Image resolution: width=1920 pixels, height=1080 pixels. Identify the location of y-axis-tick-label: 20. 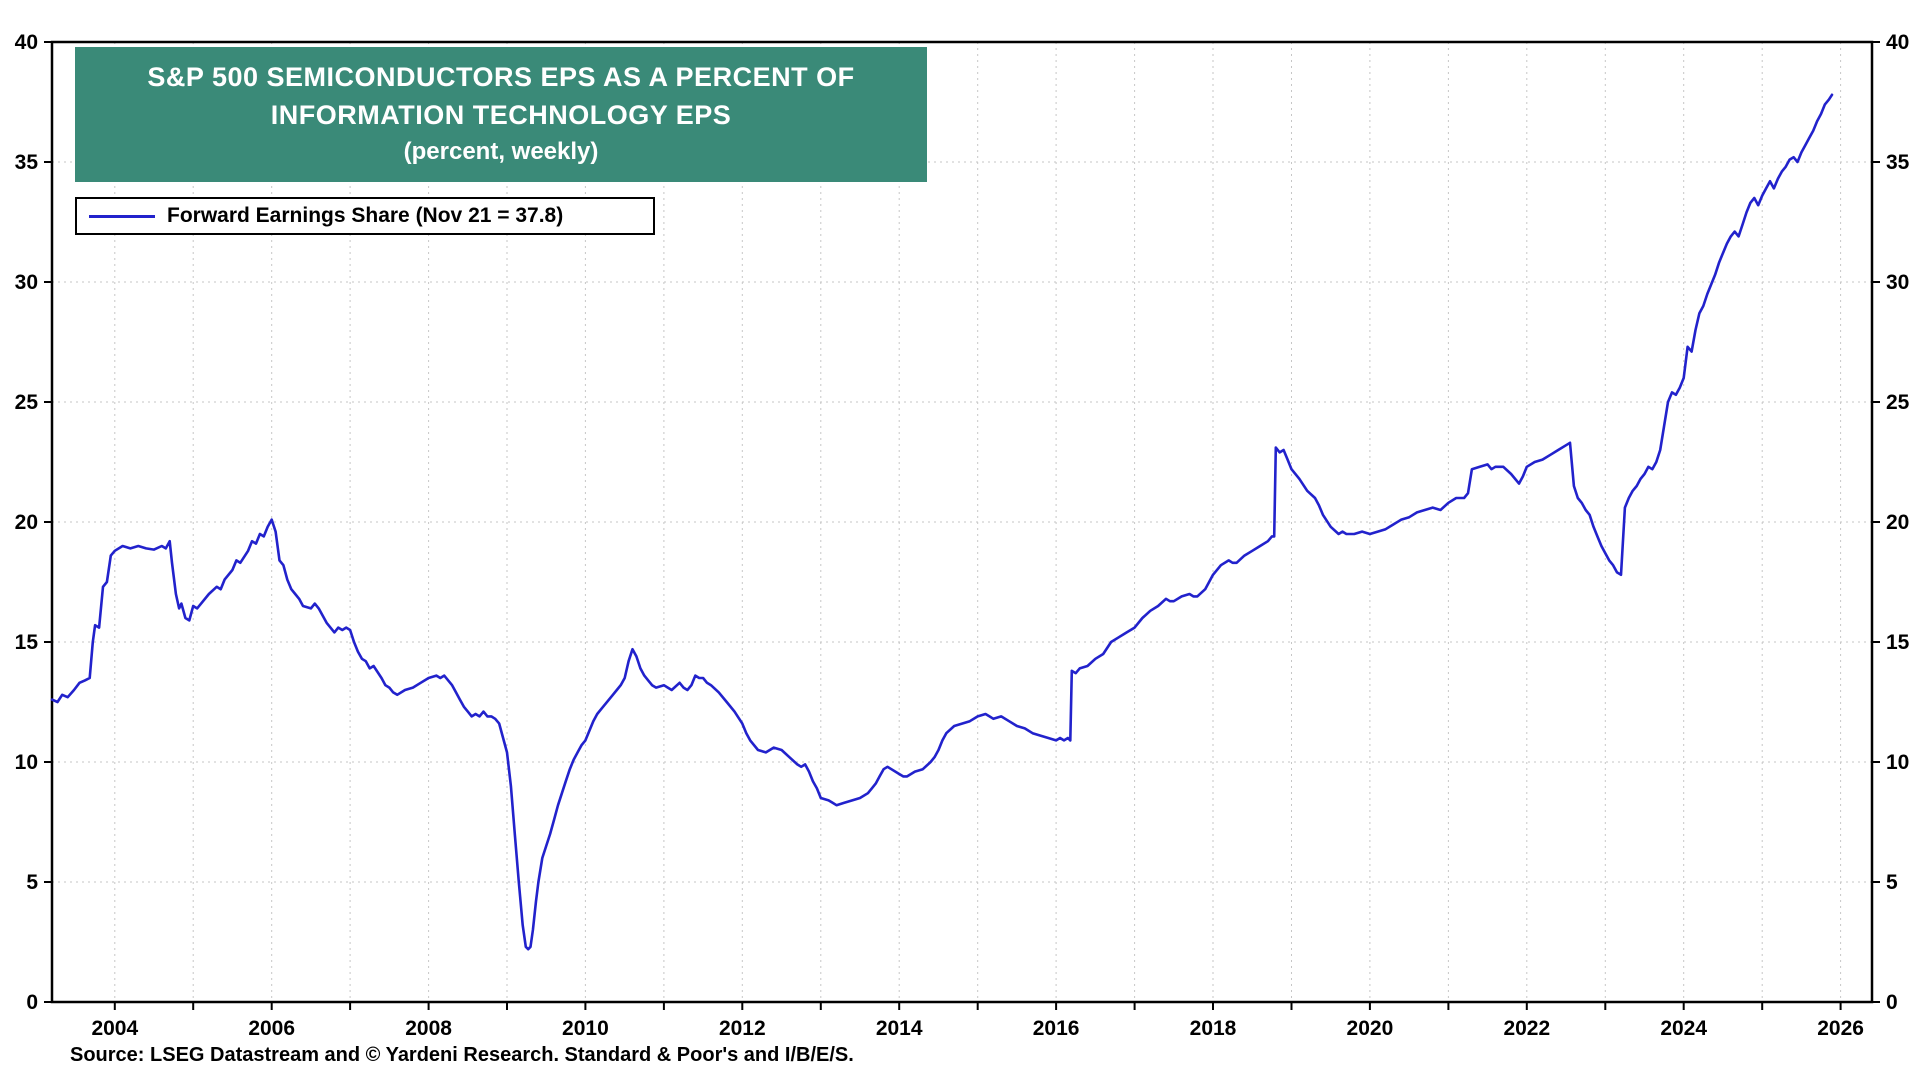
(26, 522).